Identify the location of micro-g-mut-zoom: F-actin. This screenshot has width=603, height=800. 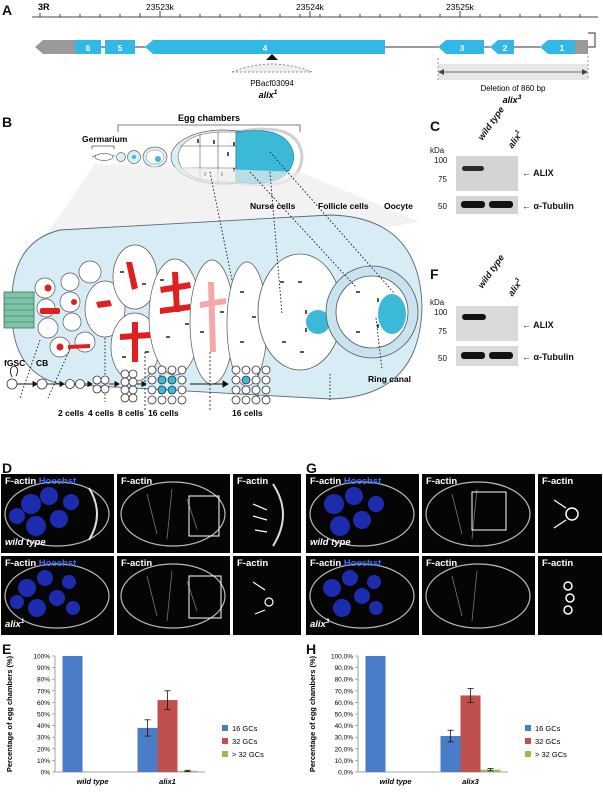
(570, 595).